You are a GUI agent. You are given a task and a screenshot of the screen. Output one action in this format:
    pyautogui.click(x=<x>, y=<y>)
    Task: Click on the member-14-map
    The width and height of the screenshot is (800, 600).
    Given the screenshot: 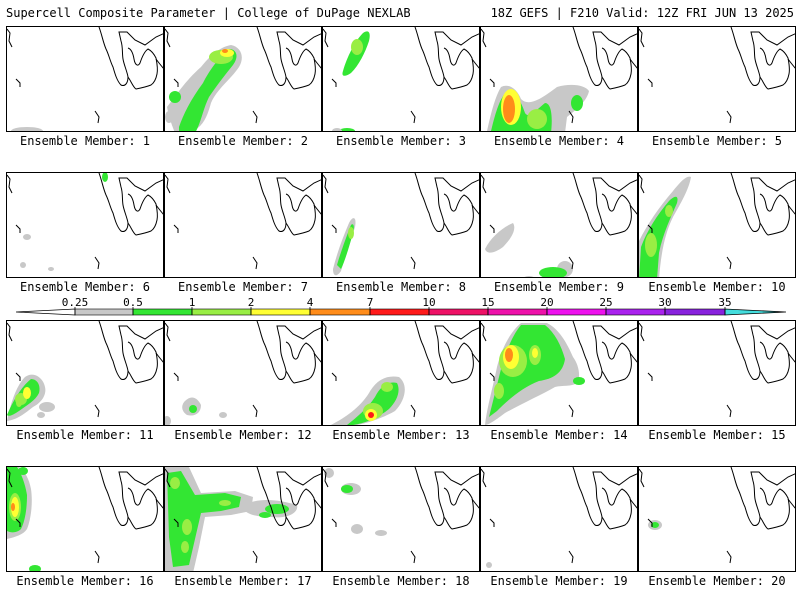 What is the action you would take?
    pyautogui.click(x=559, y=373)
    